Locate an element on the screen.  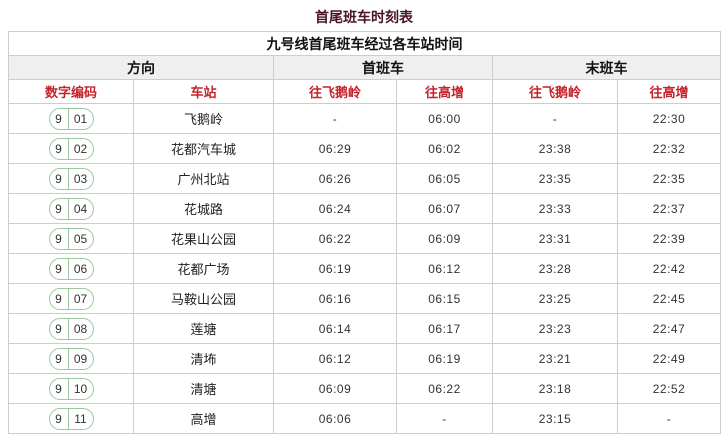
table-row: 9 05 花果山公园 06:22 06:09 23:31 22:39 is located at coordinates (365, 238).